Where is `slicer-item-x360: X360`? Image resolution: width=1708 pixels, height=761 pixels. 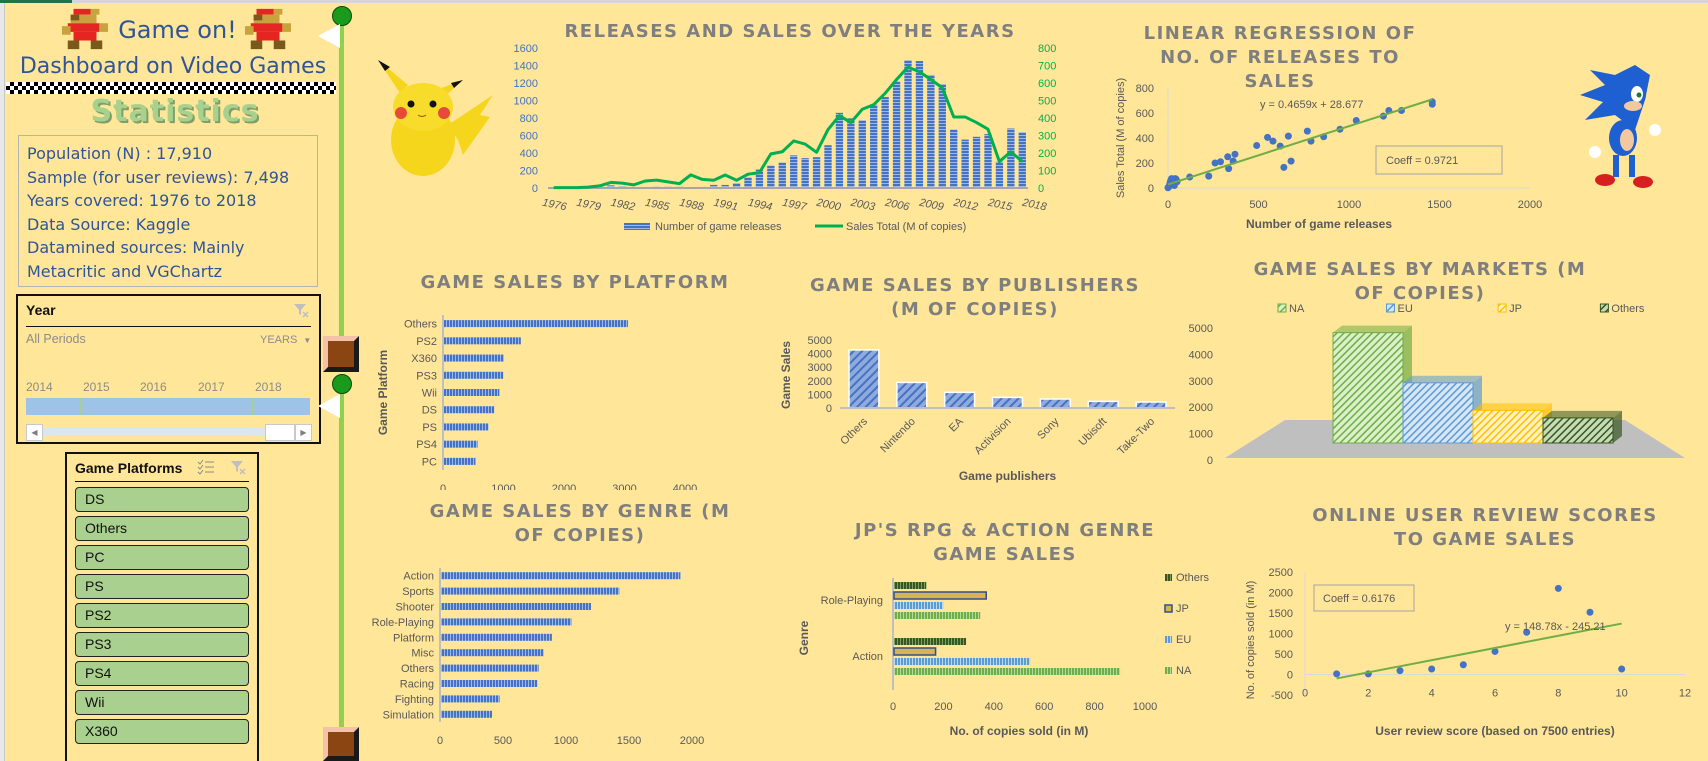
slicer-item-x360: X360 is located at coordinates (162, 731).